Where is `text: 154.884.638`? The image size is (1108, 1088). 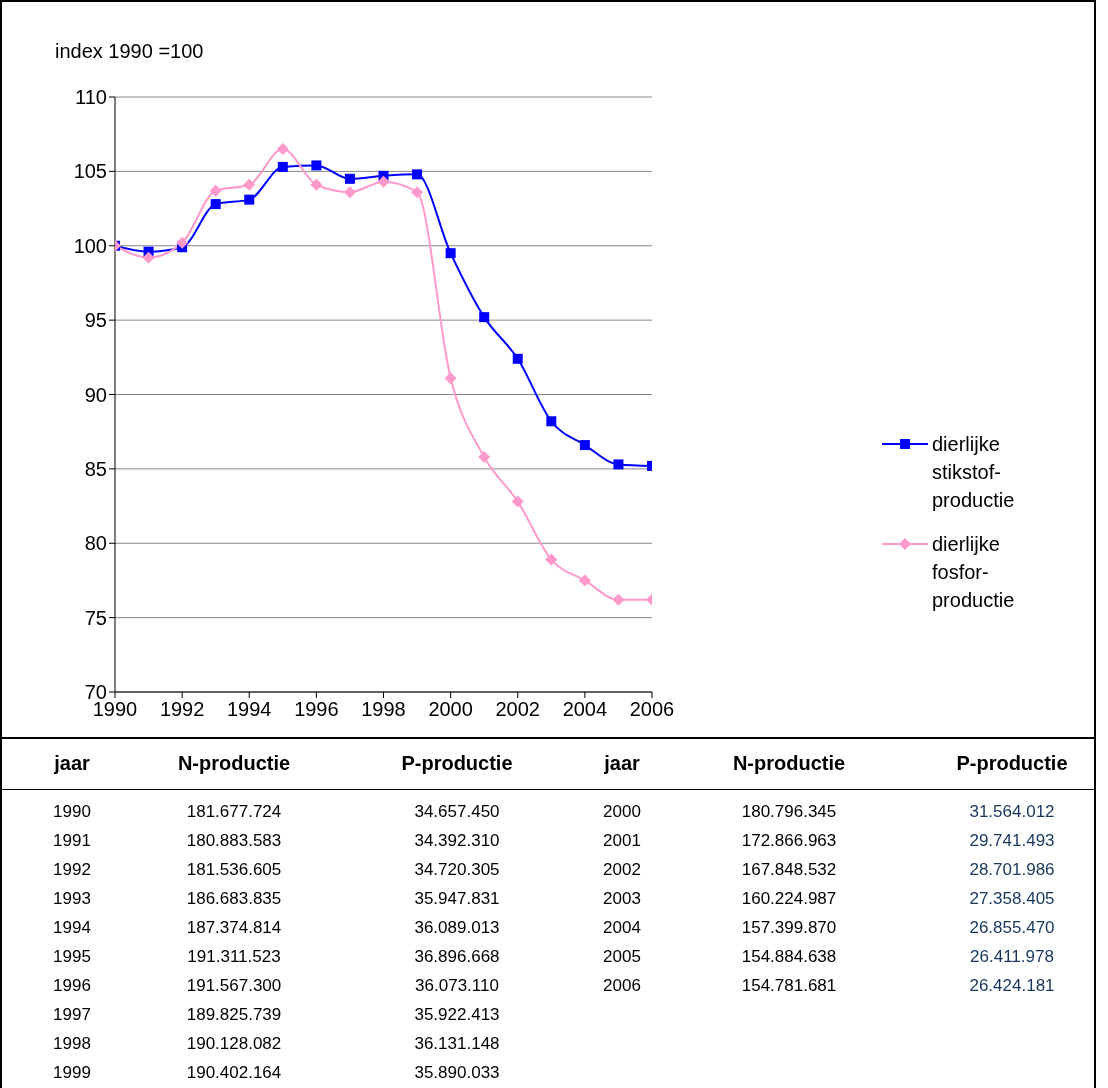
text: 154.884.638 is located at coordinates (789, 957).